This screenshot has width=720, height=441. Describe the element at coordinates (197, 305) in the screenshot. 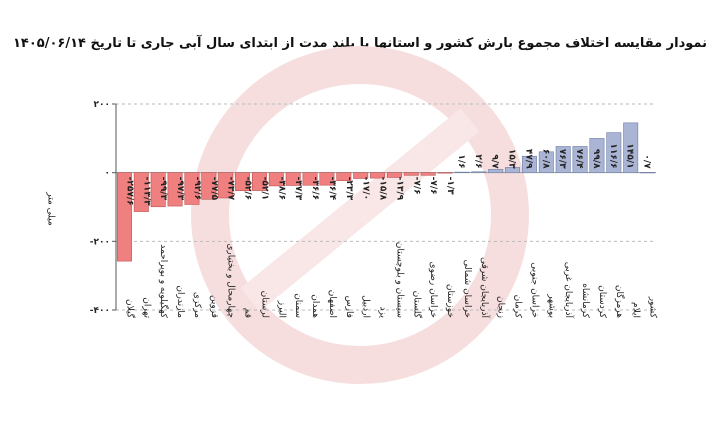

I see `x-tick-label: مرکزی` at that location.